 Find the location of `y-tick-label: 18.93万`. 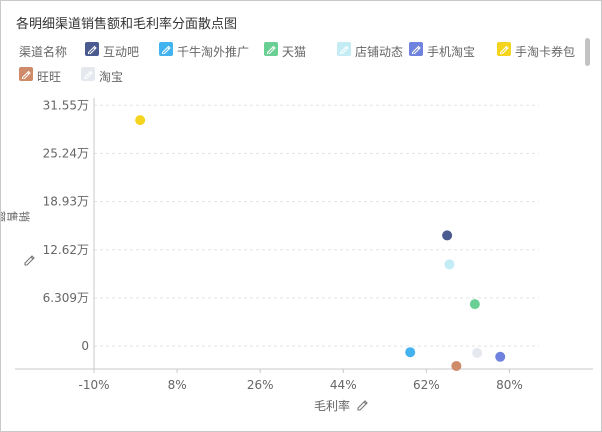

y-tick-label: 18.93万 is located at coordinates (66, 202).